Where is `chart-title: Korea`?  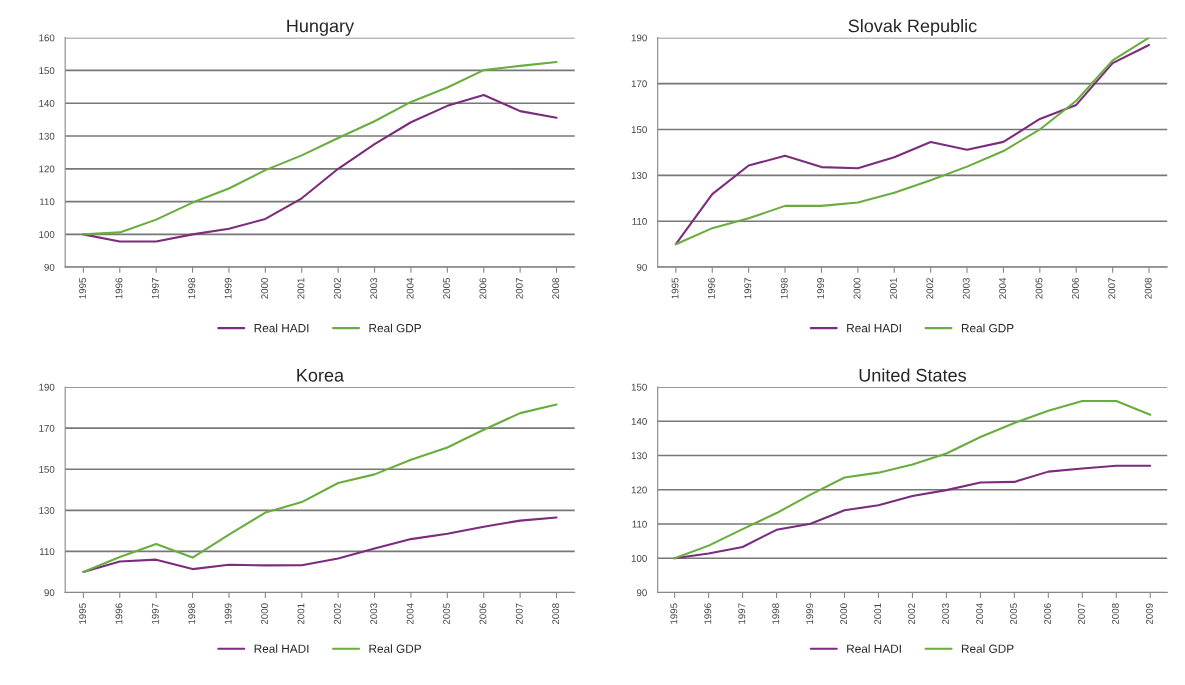 chart-title: Korea is located at coordinates (321, 375).